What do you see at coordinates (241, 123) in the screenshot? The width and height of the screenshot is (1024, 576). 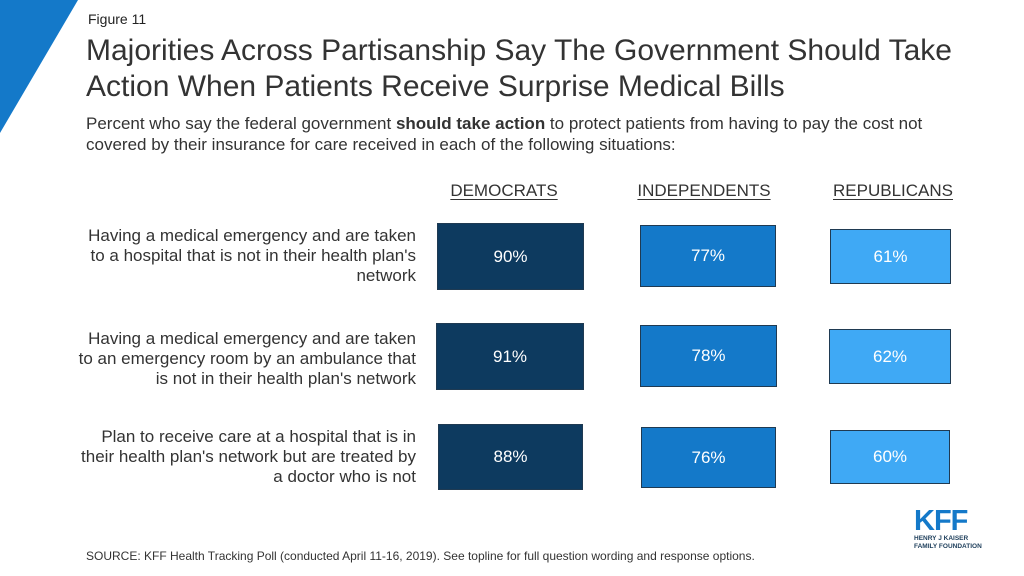 I see `subtitle-text-before: Percent who say the federal government` at bounding box center [241, 123].